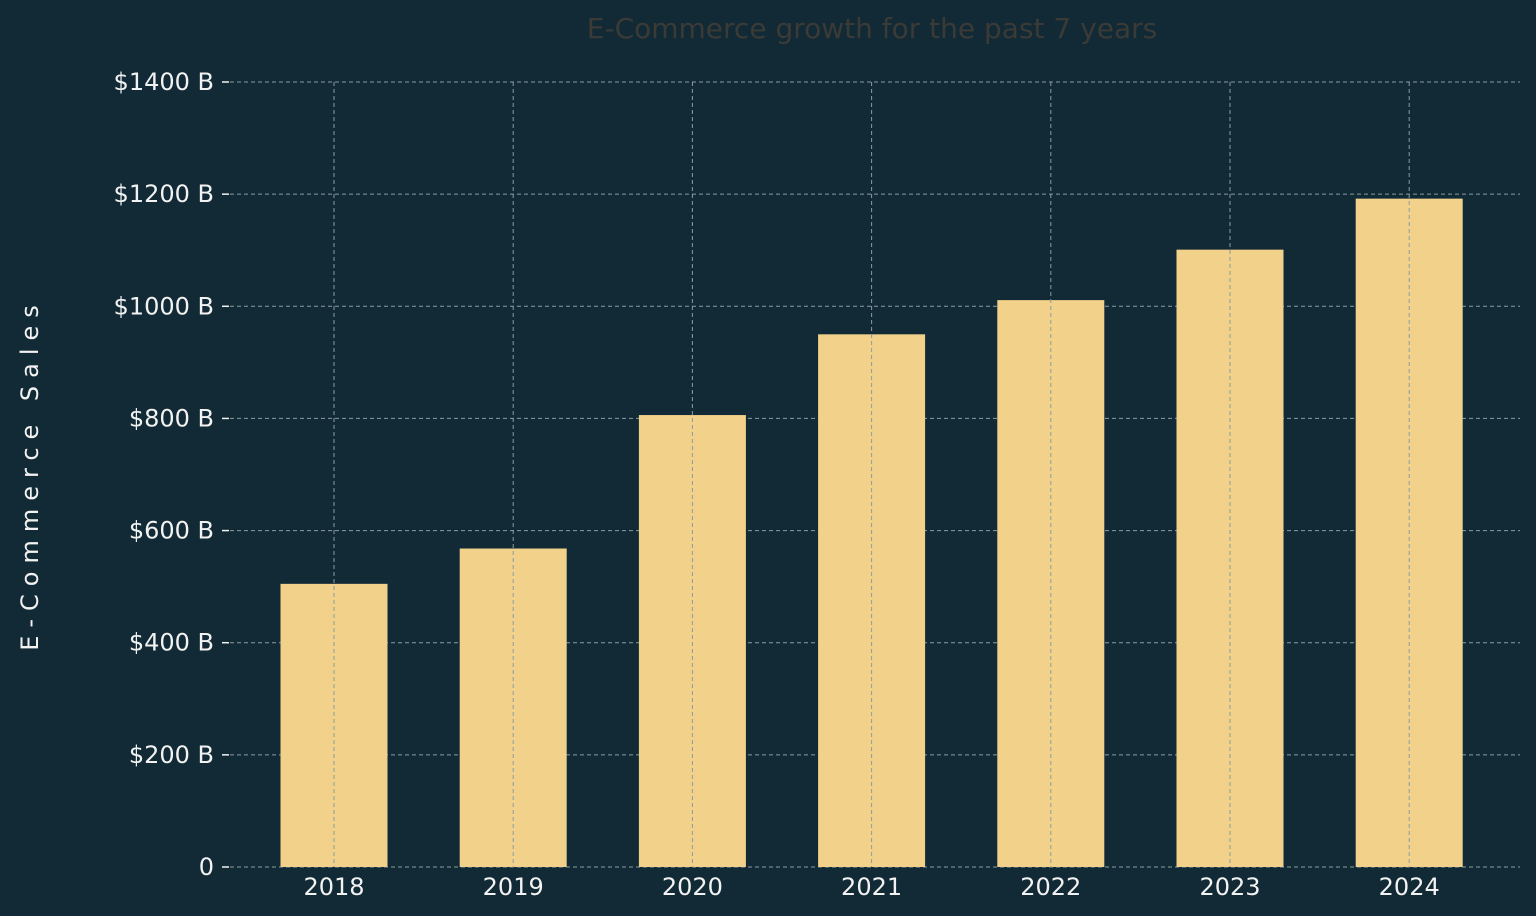 Image resolution: width=1536 pixels, height=916 pixels. I want to click on x-tick-label: 2022, so click(1050, 887).